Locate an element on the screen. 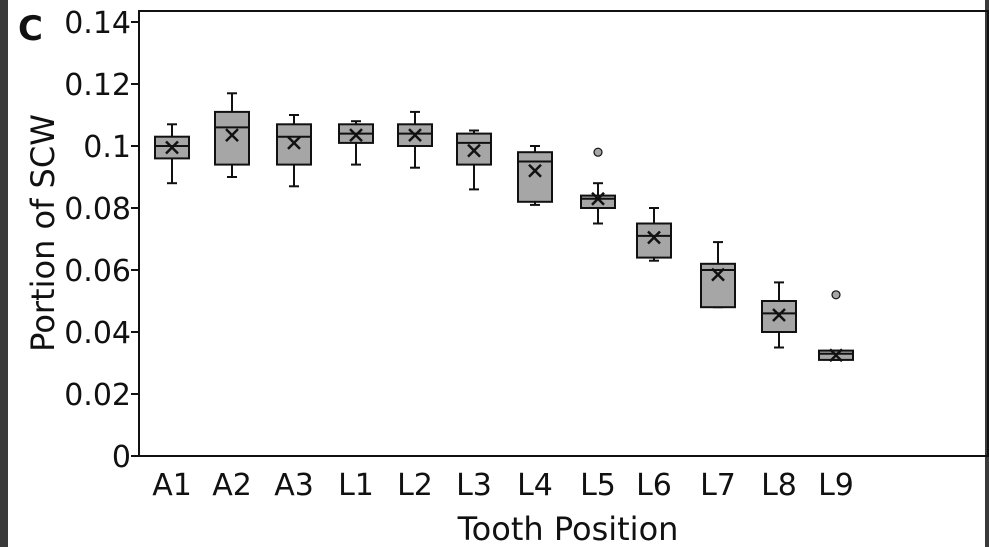  x-tick-label: L3 is located at coordinates (474, 485).